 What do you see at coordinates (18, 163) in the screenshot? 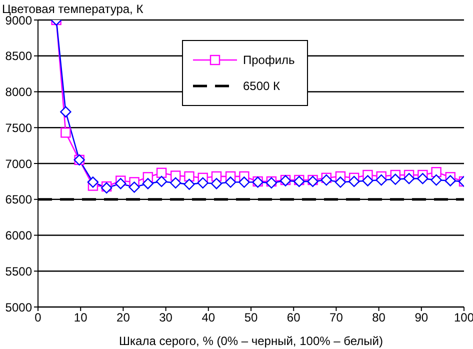
I see `y-tick-label: 7000` at bounding box center [18, 163].